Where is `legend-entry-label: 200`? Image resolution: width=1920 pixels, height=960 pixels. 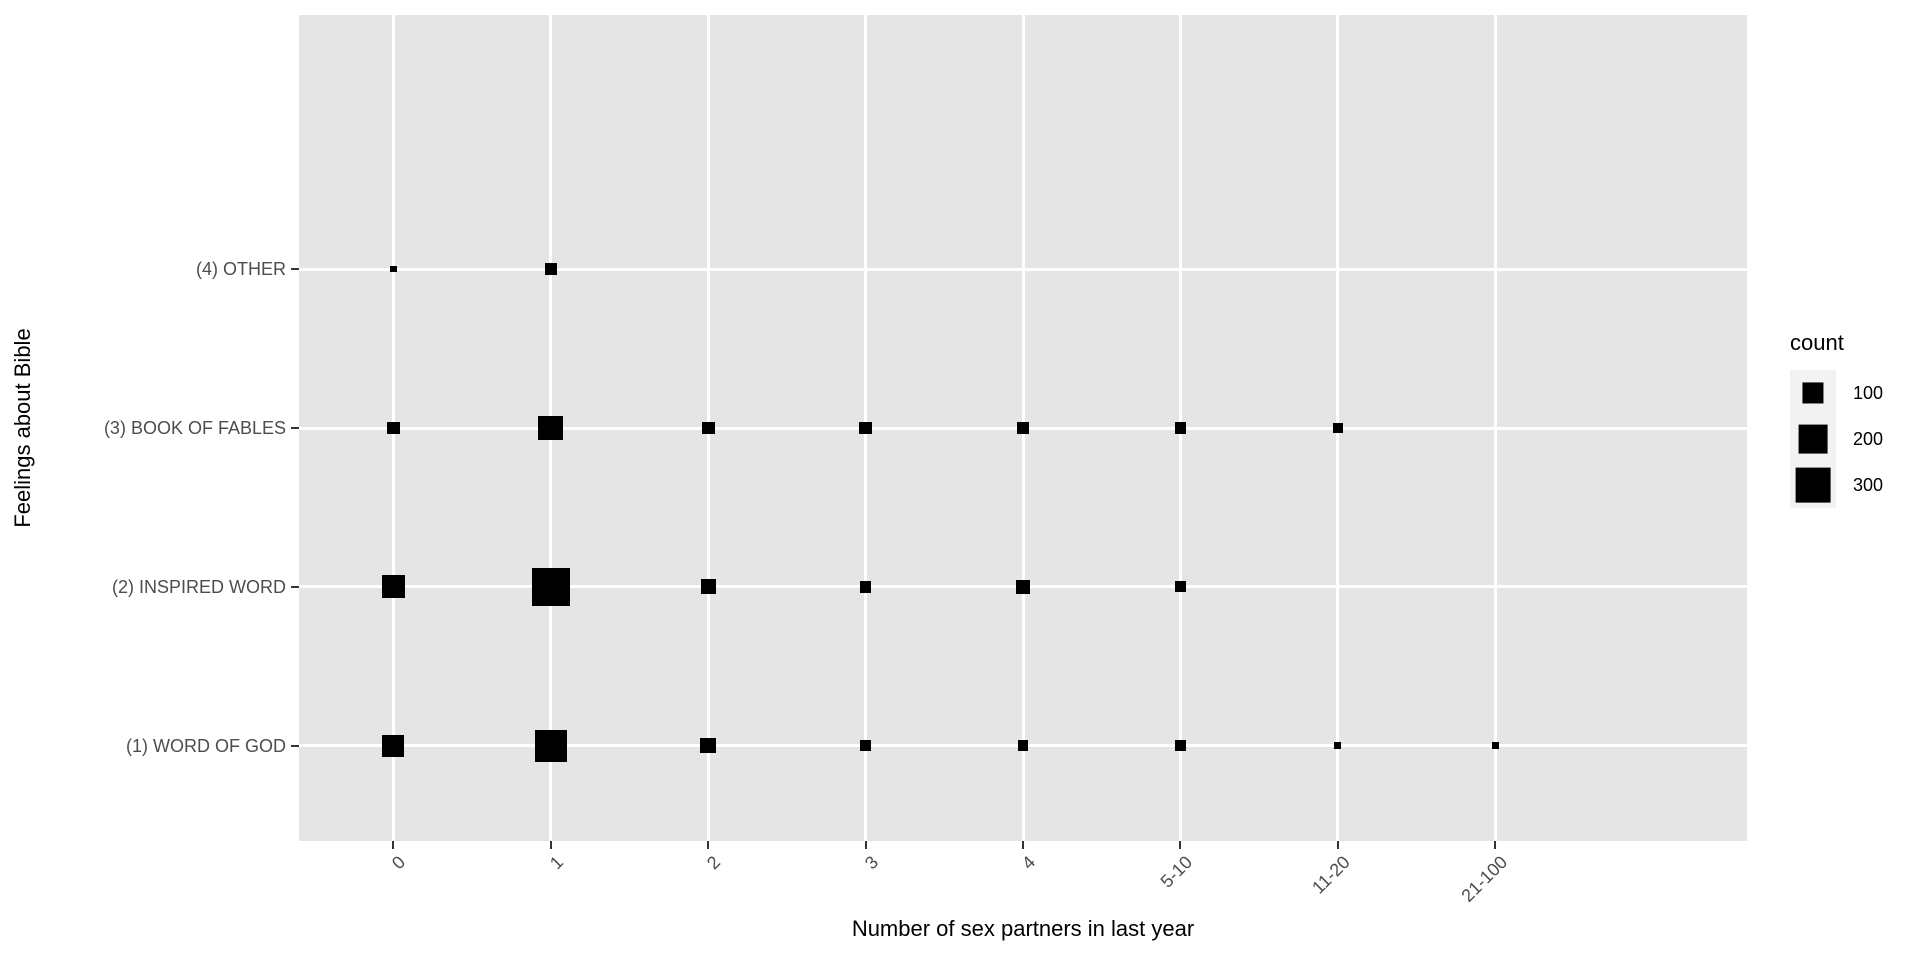 legend-entry-label: 200 is located at coordinates (1868, 438).